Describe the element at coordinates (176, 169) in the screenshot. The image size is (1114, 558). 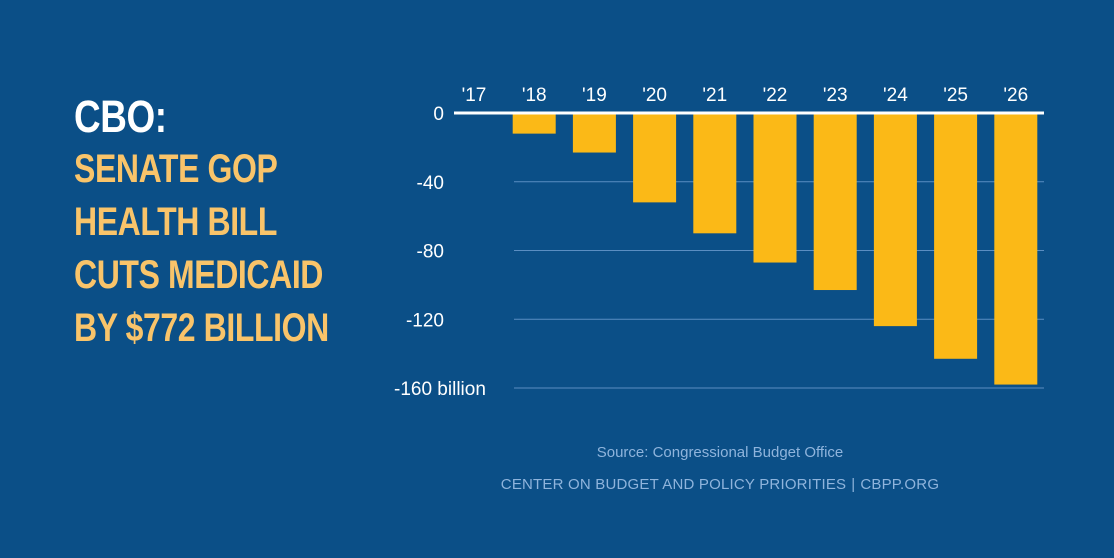
I see `headline-line-1: SENATE GOP` at that location.